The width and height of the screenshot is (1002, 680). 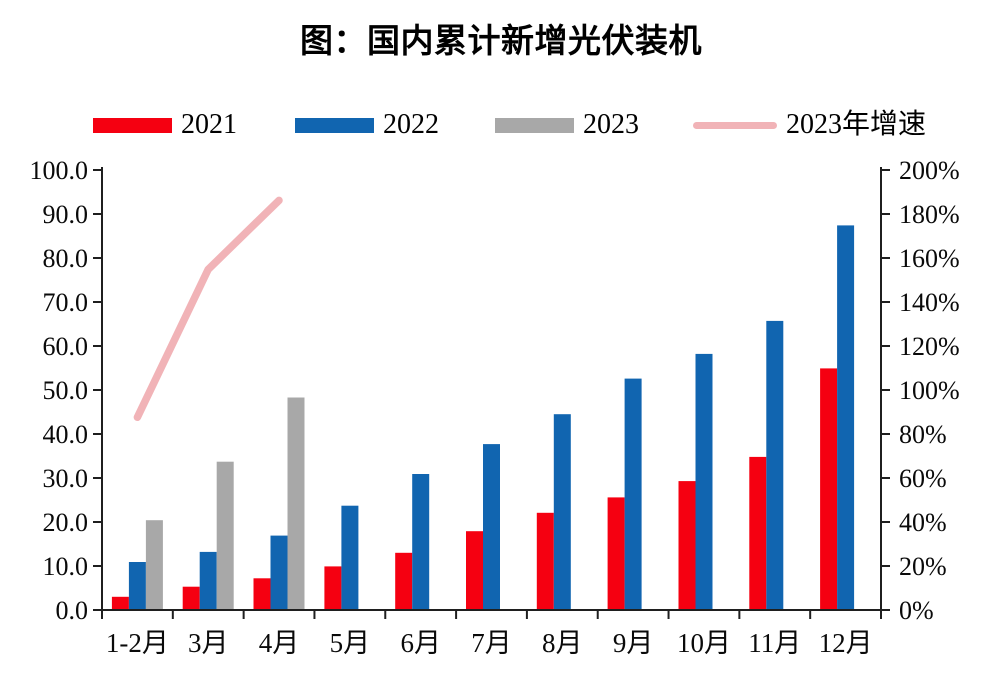 What do you see at coordinates (633, 643) in the screenshot?
I see `x-tick-label: 9月` at bounding box center [633, 643].